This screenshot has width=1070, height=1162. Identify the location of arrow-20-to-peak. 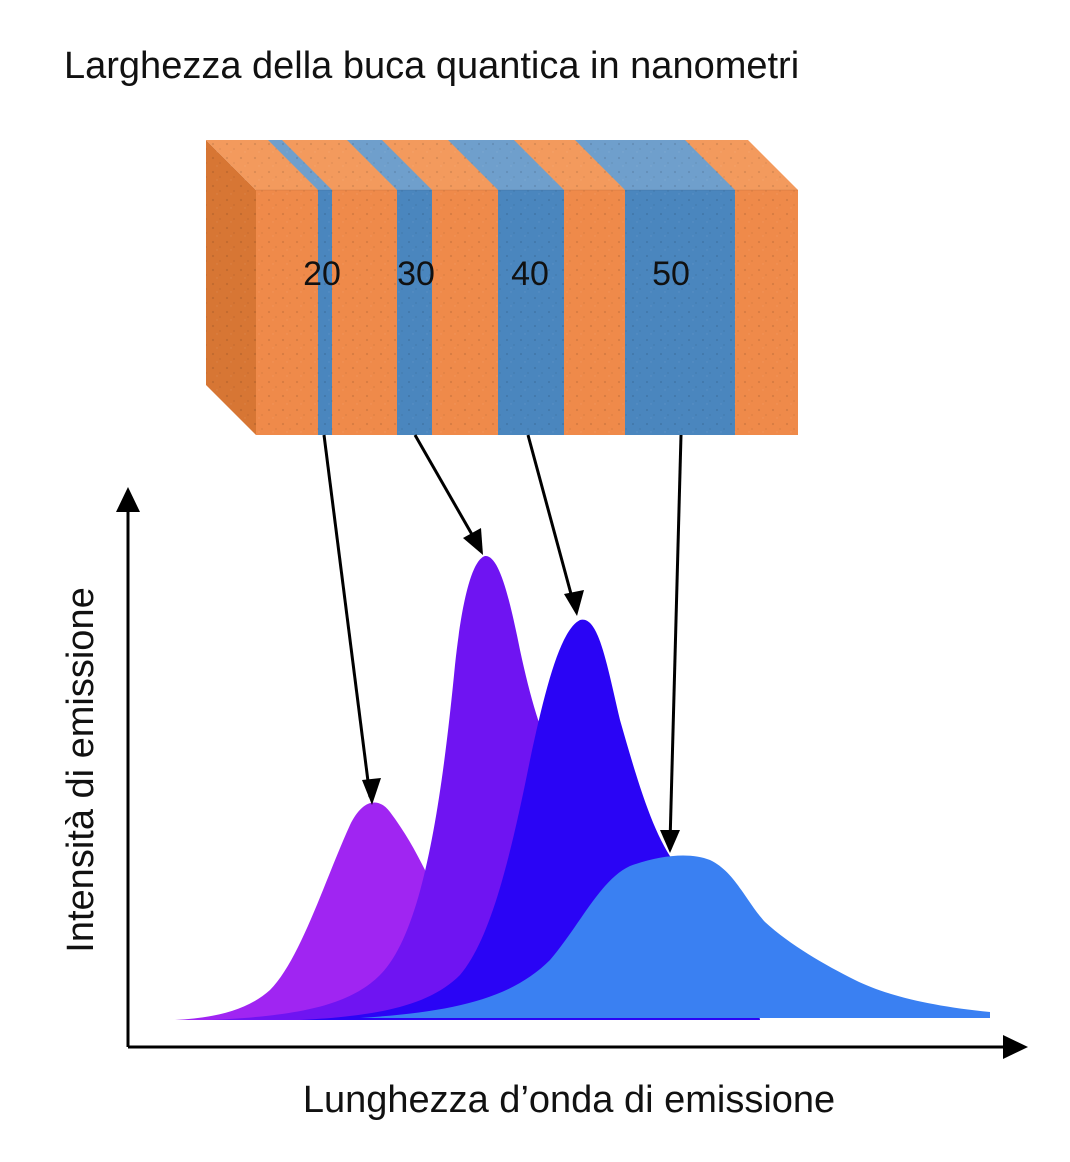
(347, 616).